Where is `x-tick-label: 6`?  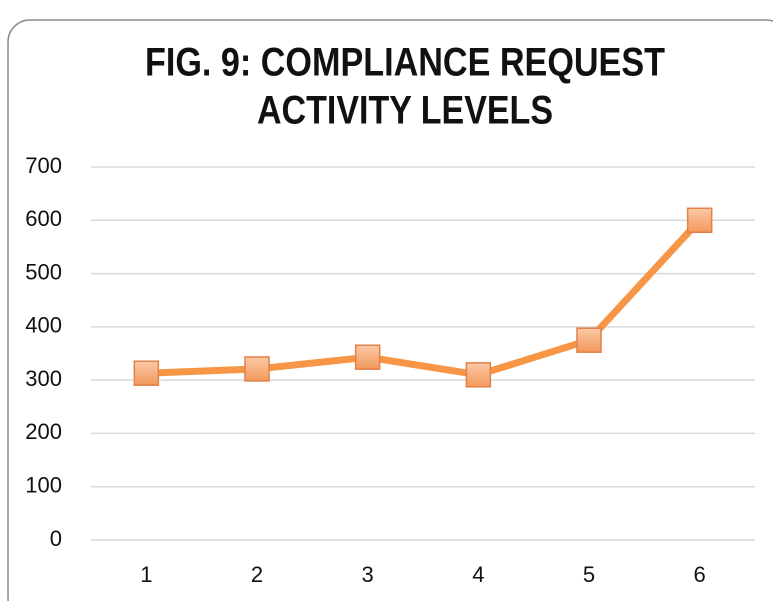
x-tick-label: 6 is located at coordinates (700, 574).